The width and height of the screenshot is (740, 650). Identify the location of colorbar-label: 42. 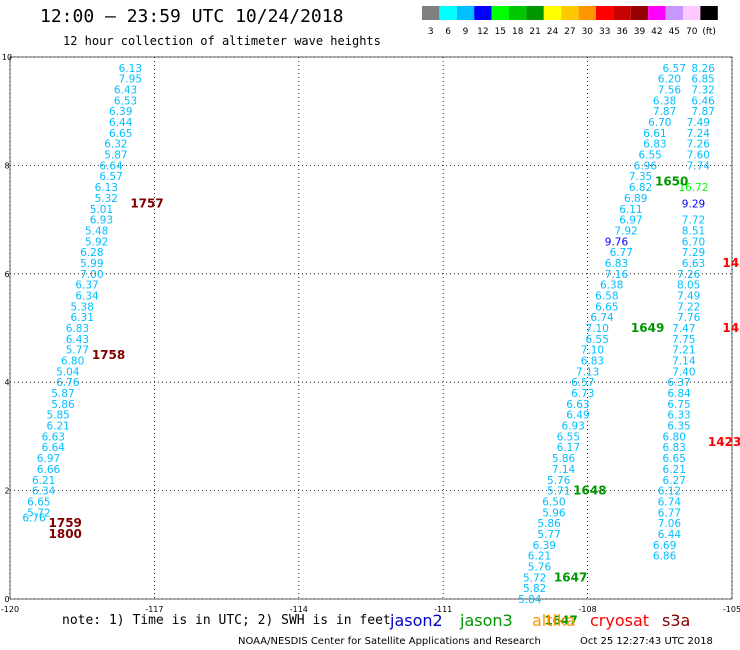
(656, 32).